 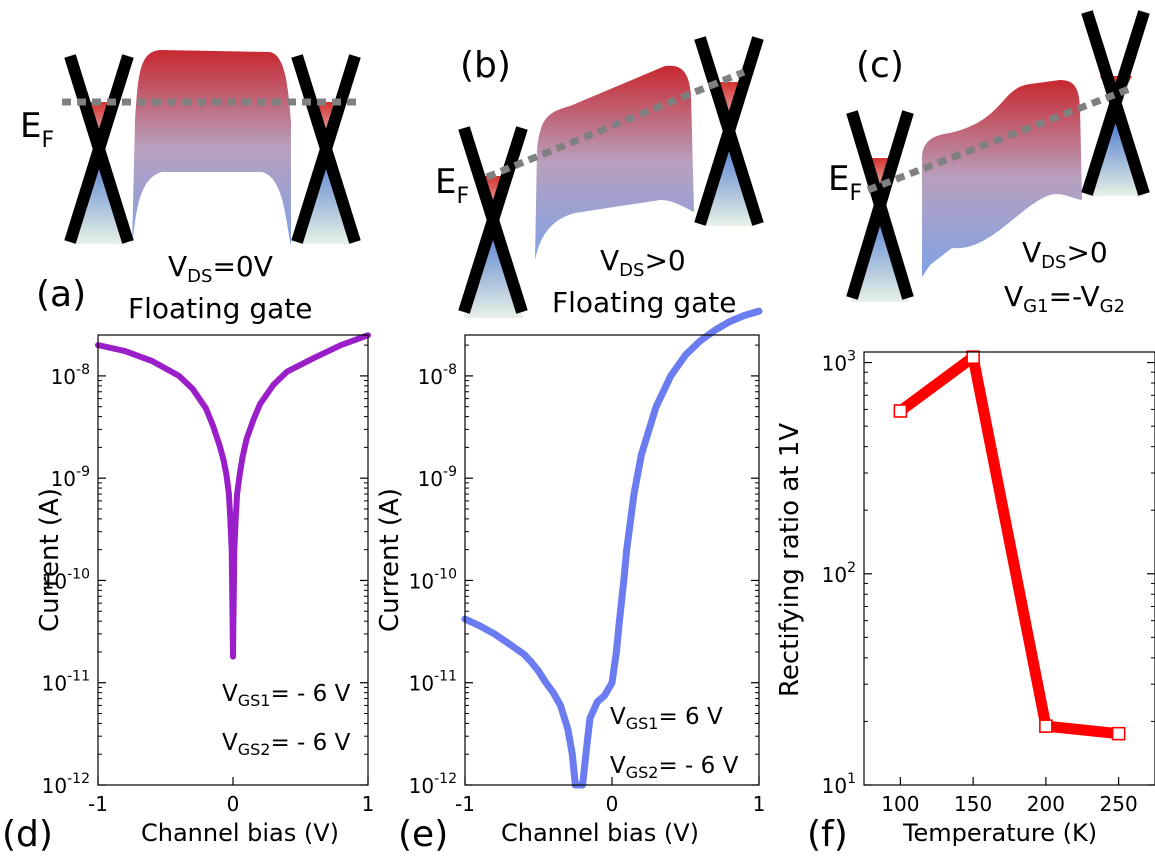 I want to click on chart-f-x-tick-label: 250, so click(x=1119, y=804).